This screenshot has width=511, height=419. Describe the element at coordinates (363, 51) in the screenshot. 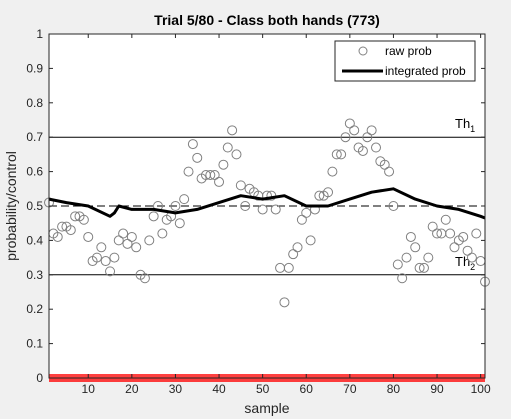

I see `legend-marker-raw` at that location.